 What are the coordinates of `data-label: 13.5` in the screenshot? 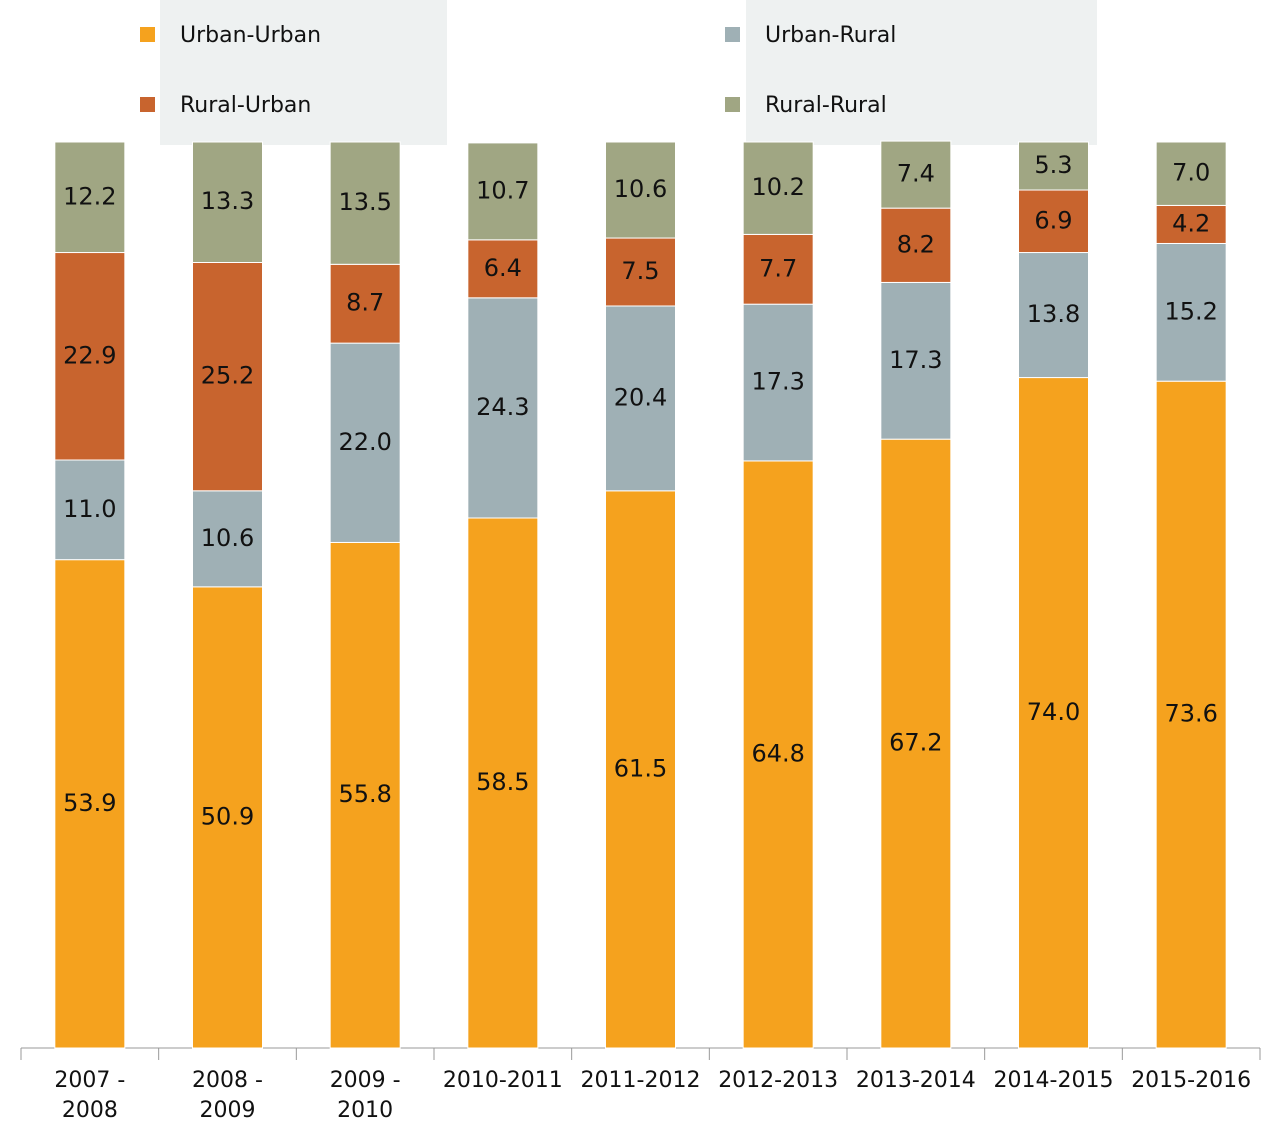 It's located at (364, 202).